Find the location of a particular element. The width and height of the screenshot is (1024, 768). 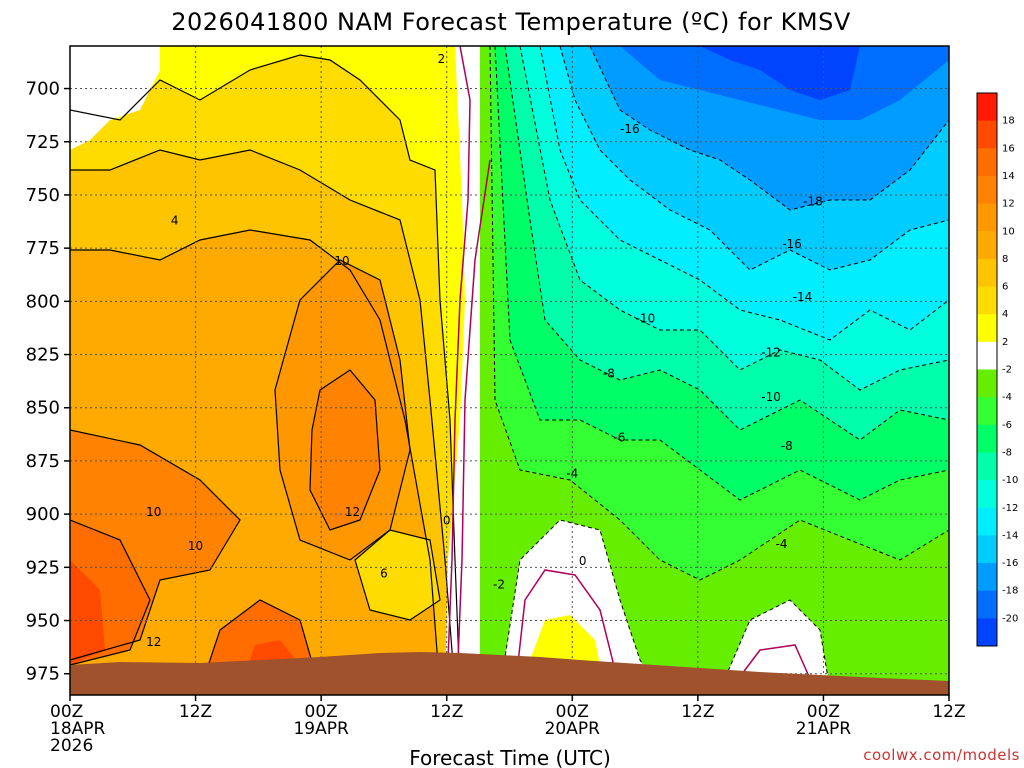

colorbar-label: -2 is located at coordinates (1007, 370).